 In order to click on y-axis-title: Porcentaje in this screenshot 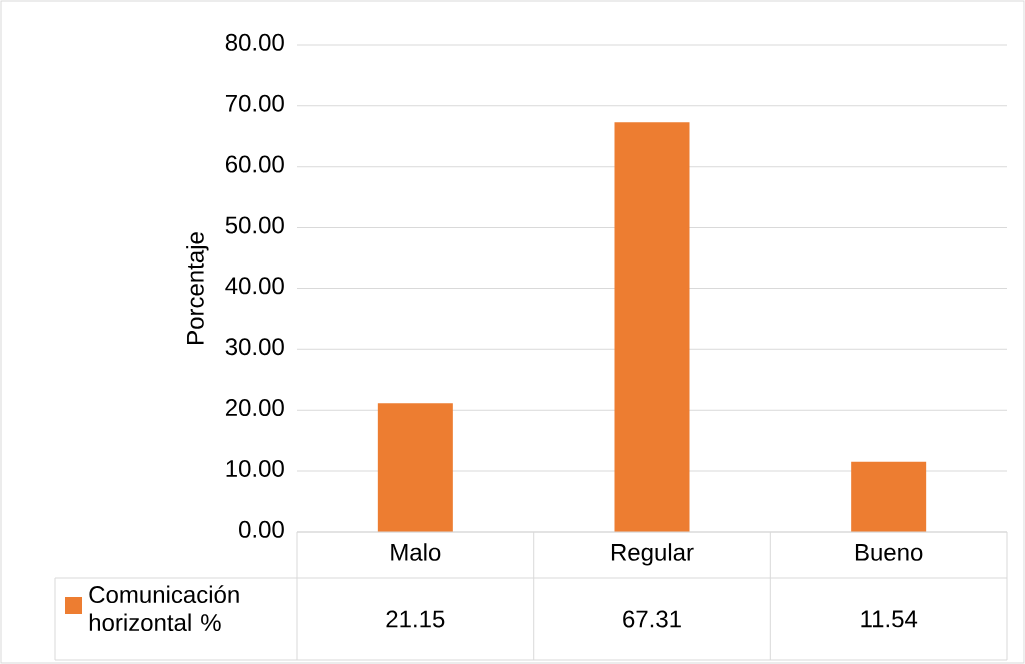, I will do `click(197, 288)`.